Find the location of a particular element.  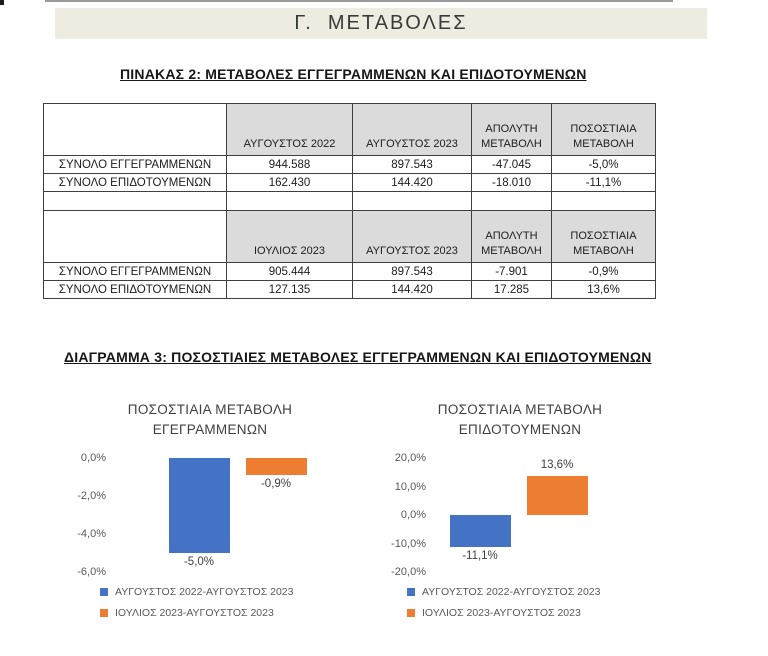

value-cell: -47.045 is located at coordinates (511, 164).